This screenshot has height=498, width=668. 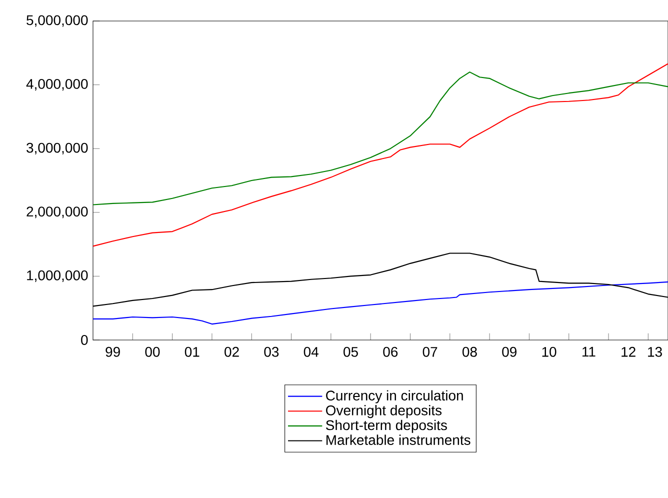 What do you see at coordinates (549, 351) in the screenshot?
I see `x-tick-label: 10` at bounding box center [549, 351].